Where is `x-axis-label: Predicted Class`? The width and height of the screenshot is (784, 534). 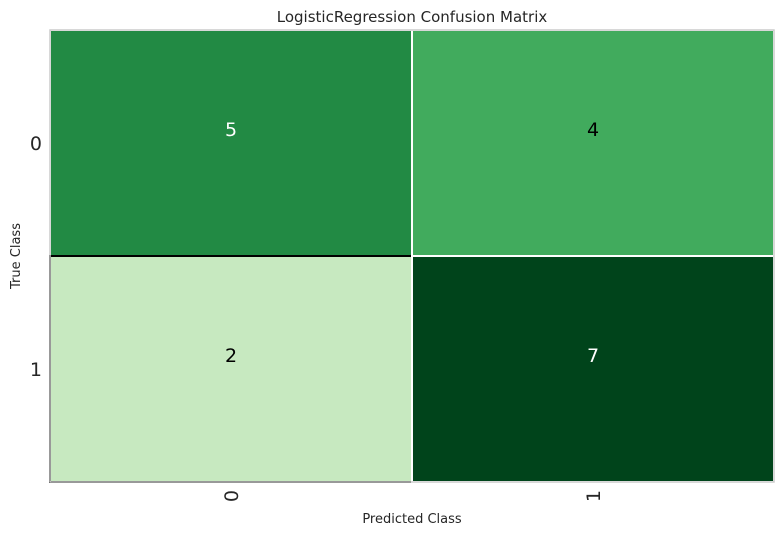 x-axis-label: Predicted Class is located at coordinates (412, 519).